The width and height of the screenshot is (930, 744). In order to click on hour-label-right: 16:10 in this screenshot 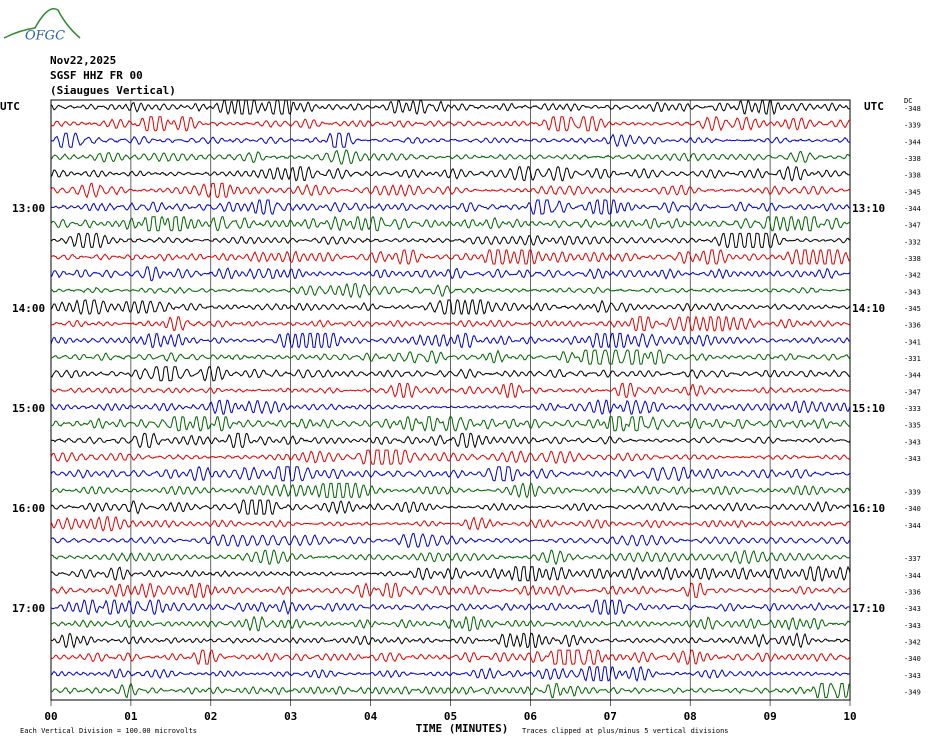, I will do `click(868, 508)`.